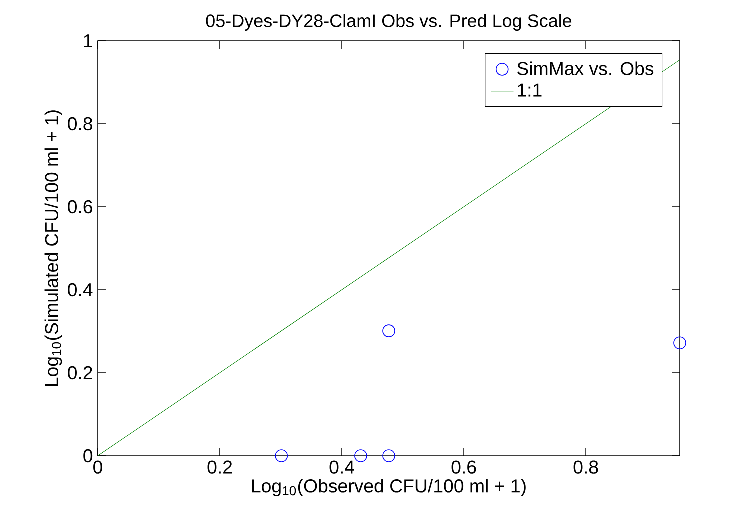  What do you see at coordinates (586, 69) in the screenshot?
I see `legend-label: SimMax vs. Obs` at bounding box center [586, 69].